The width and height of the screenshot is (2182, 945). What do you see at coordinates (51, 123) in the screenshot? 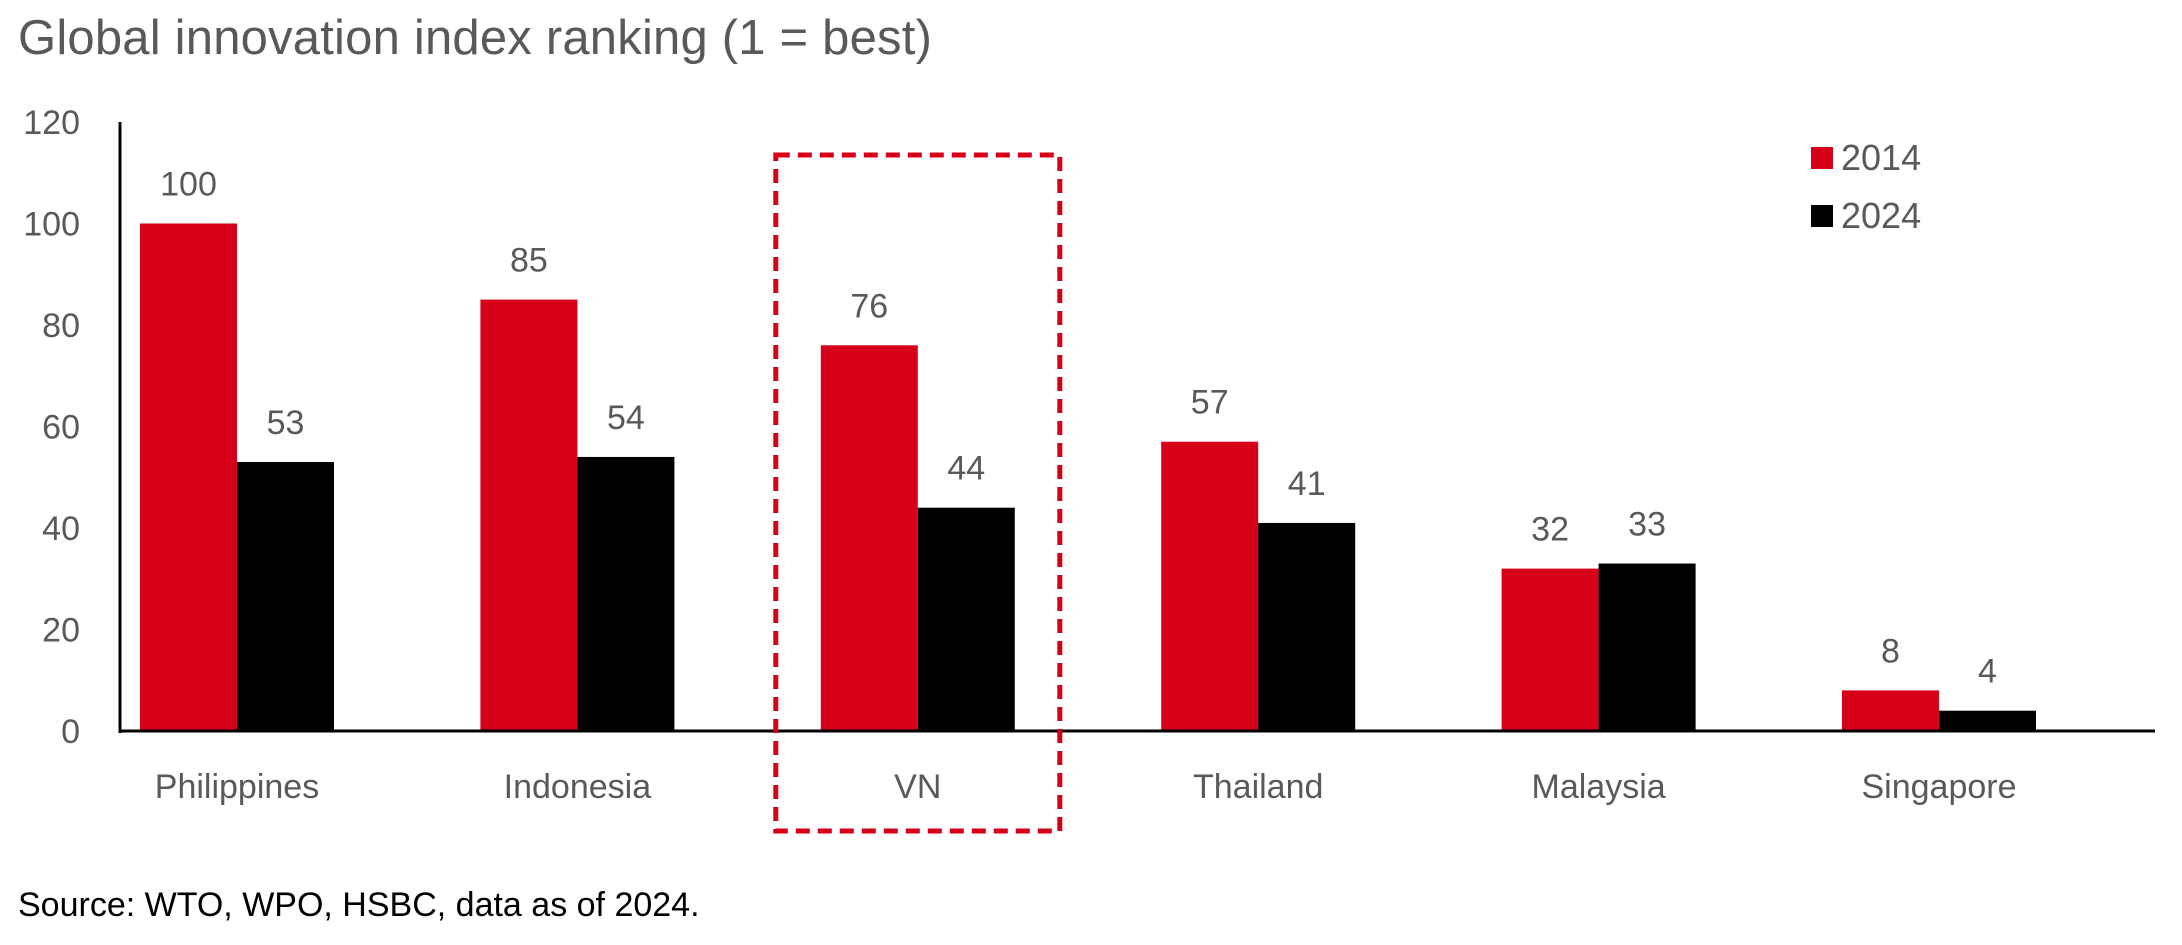
I see `y-tick-label: 120` at bounding box center [51, 123].